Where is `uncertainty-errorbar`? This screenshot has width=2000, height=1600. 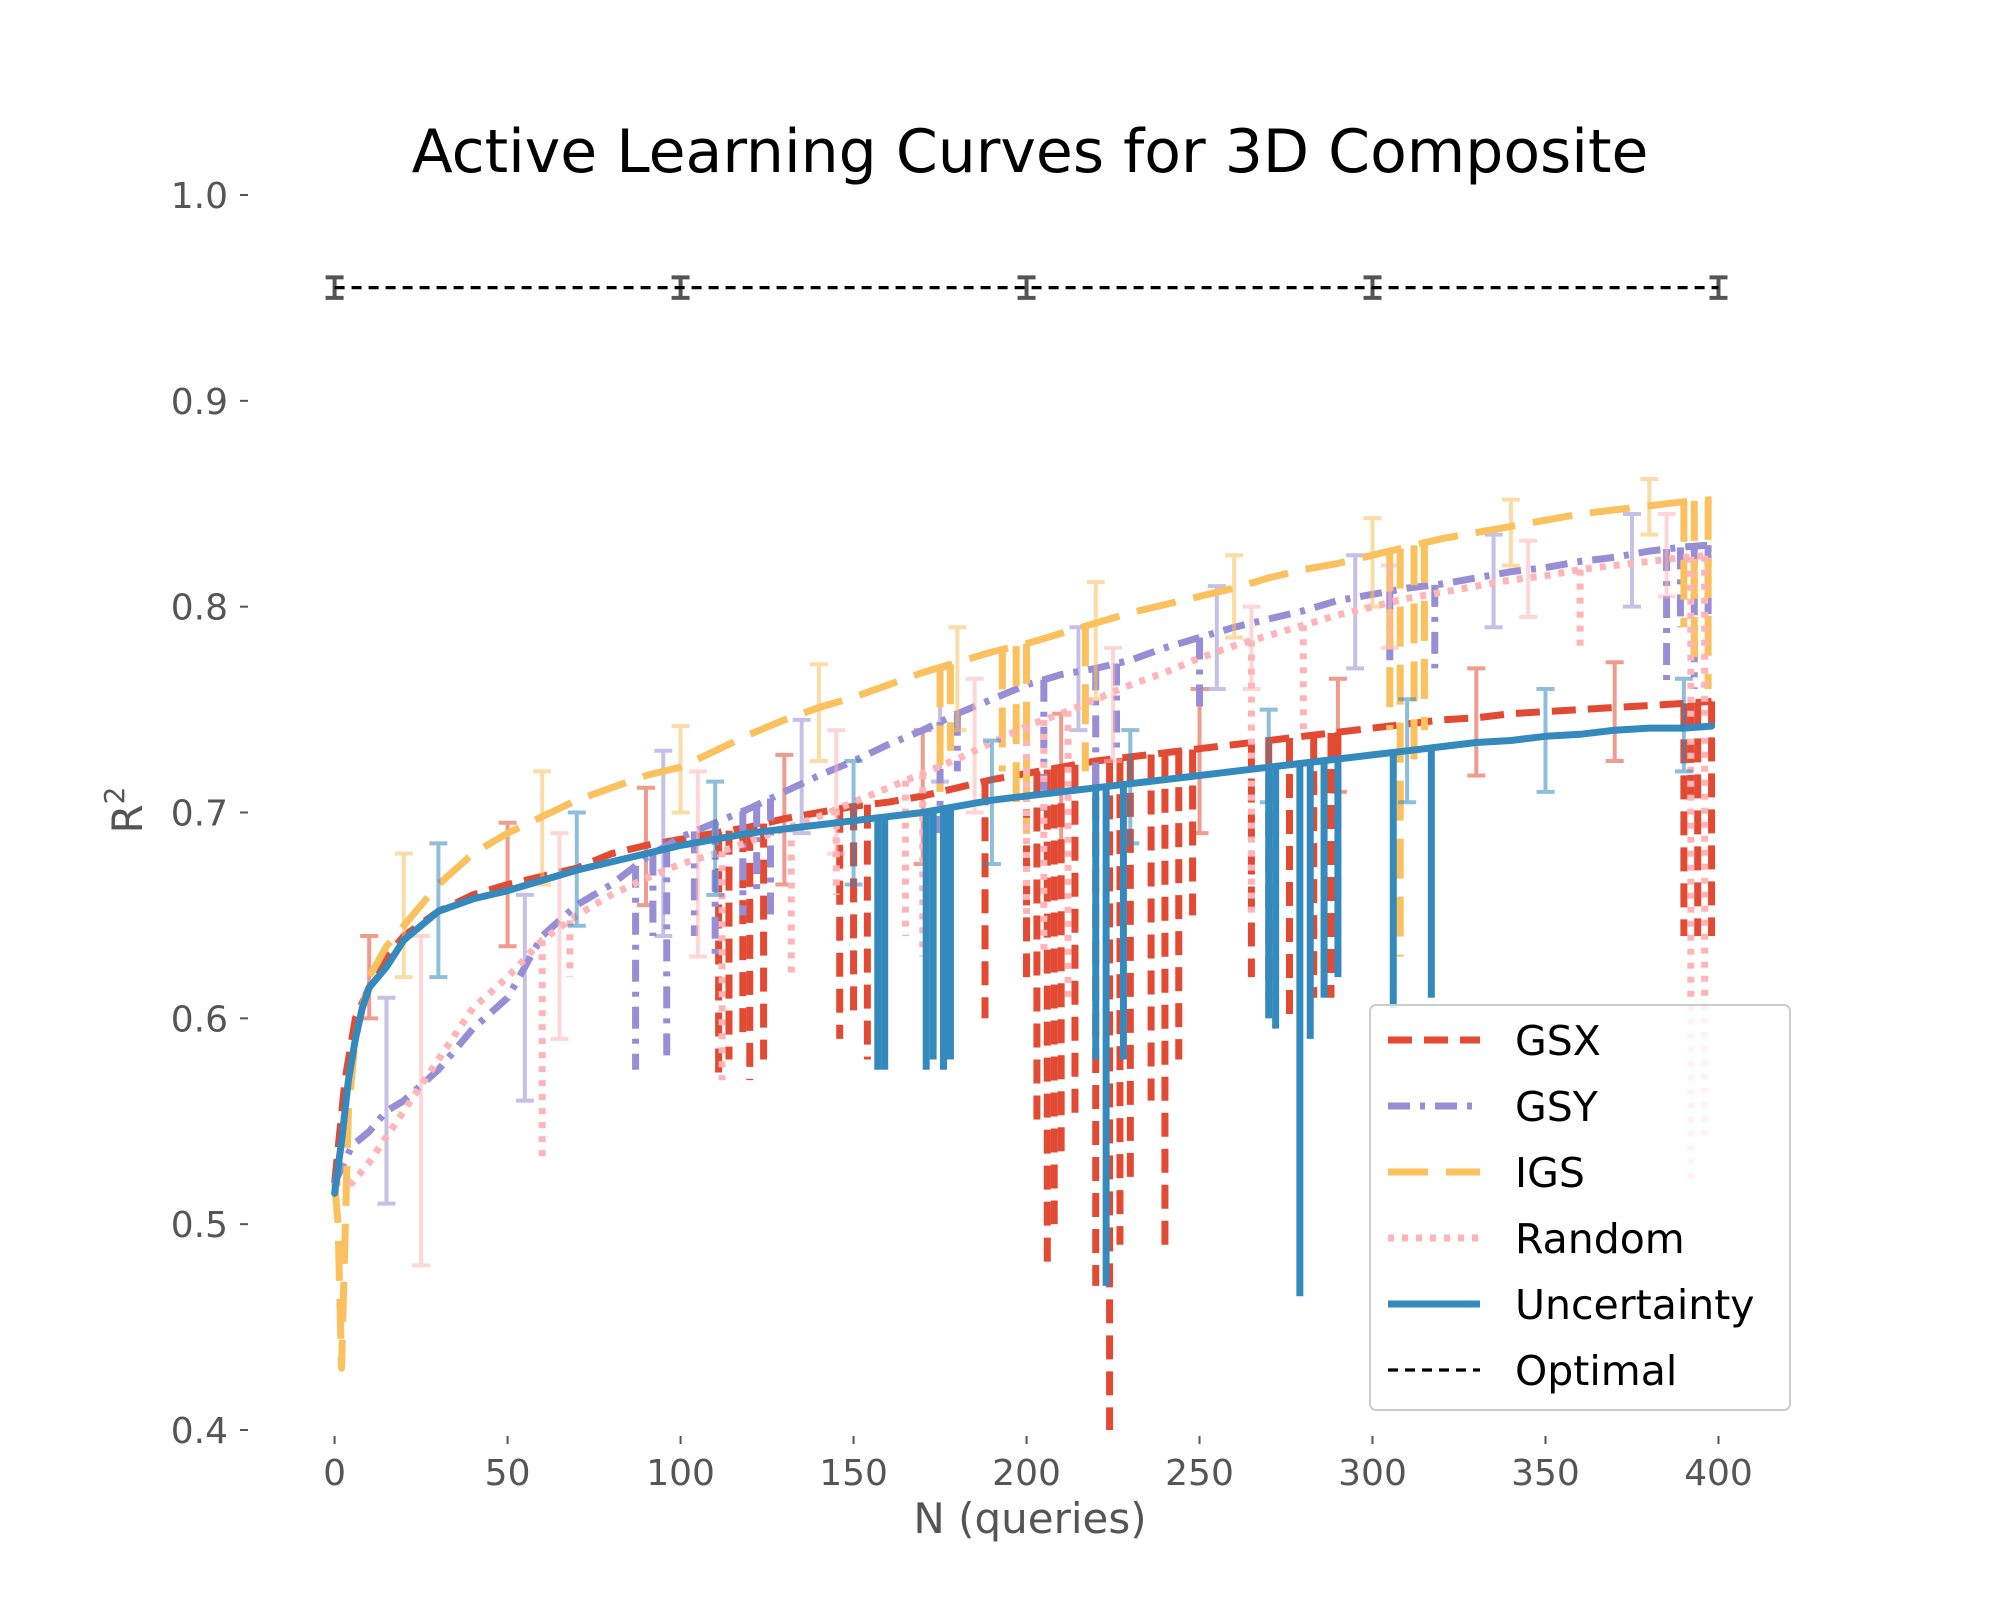 uncertainty-errorbar is located at coordinates (1545, 740).